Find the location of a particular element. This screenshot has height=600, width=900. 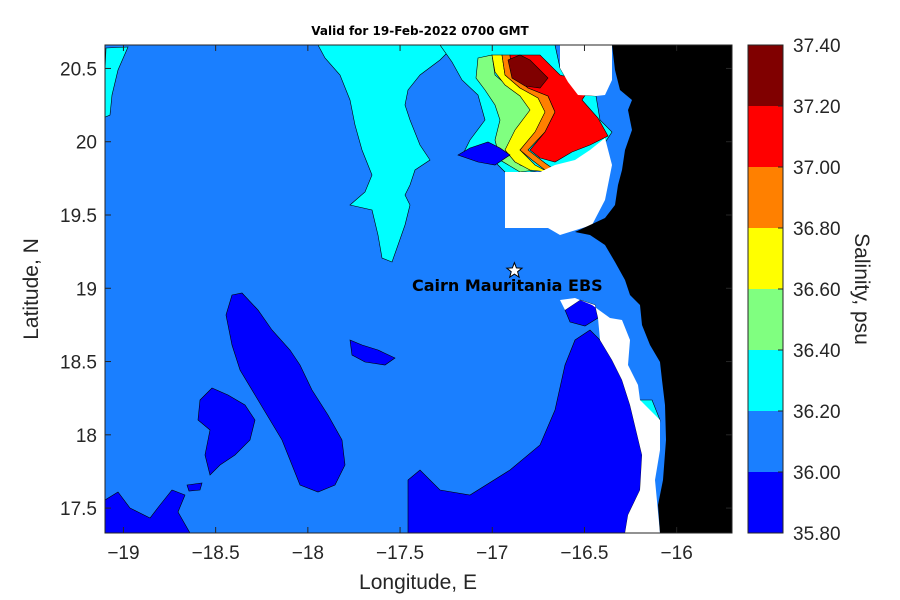

colorbar-tick-label: 36.40 is located at coordinates (817, 351).